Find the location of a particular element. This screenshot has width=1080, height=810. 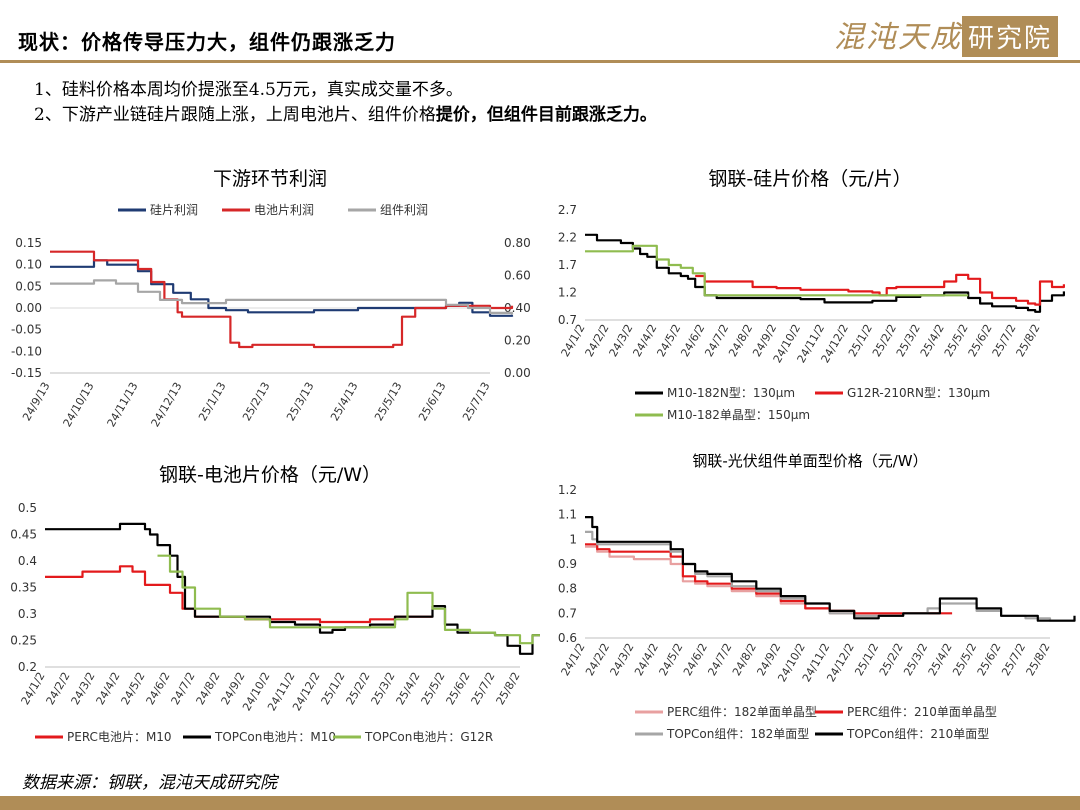

legend-label: G12R-210RN型：130μm is located at coordinates (918, 393).